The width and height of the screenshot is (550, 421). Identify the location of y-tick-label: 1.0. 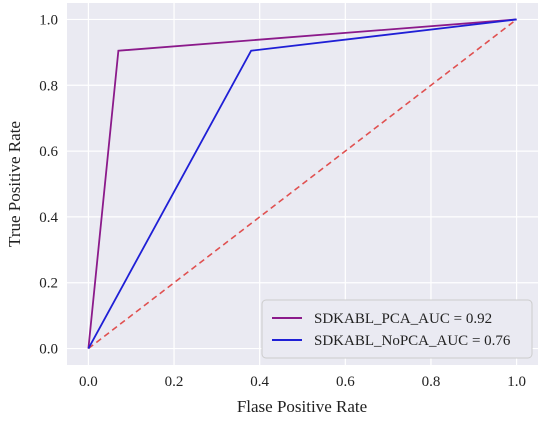
(48, 20).